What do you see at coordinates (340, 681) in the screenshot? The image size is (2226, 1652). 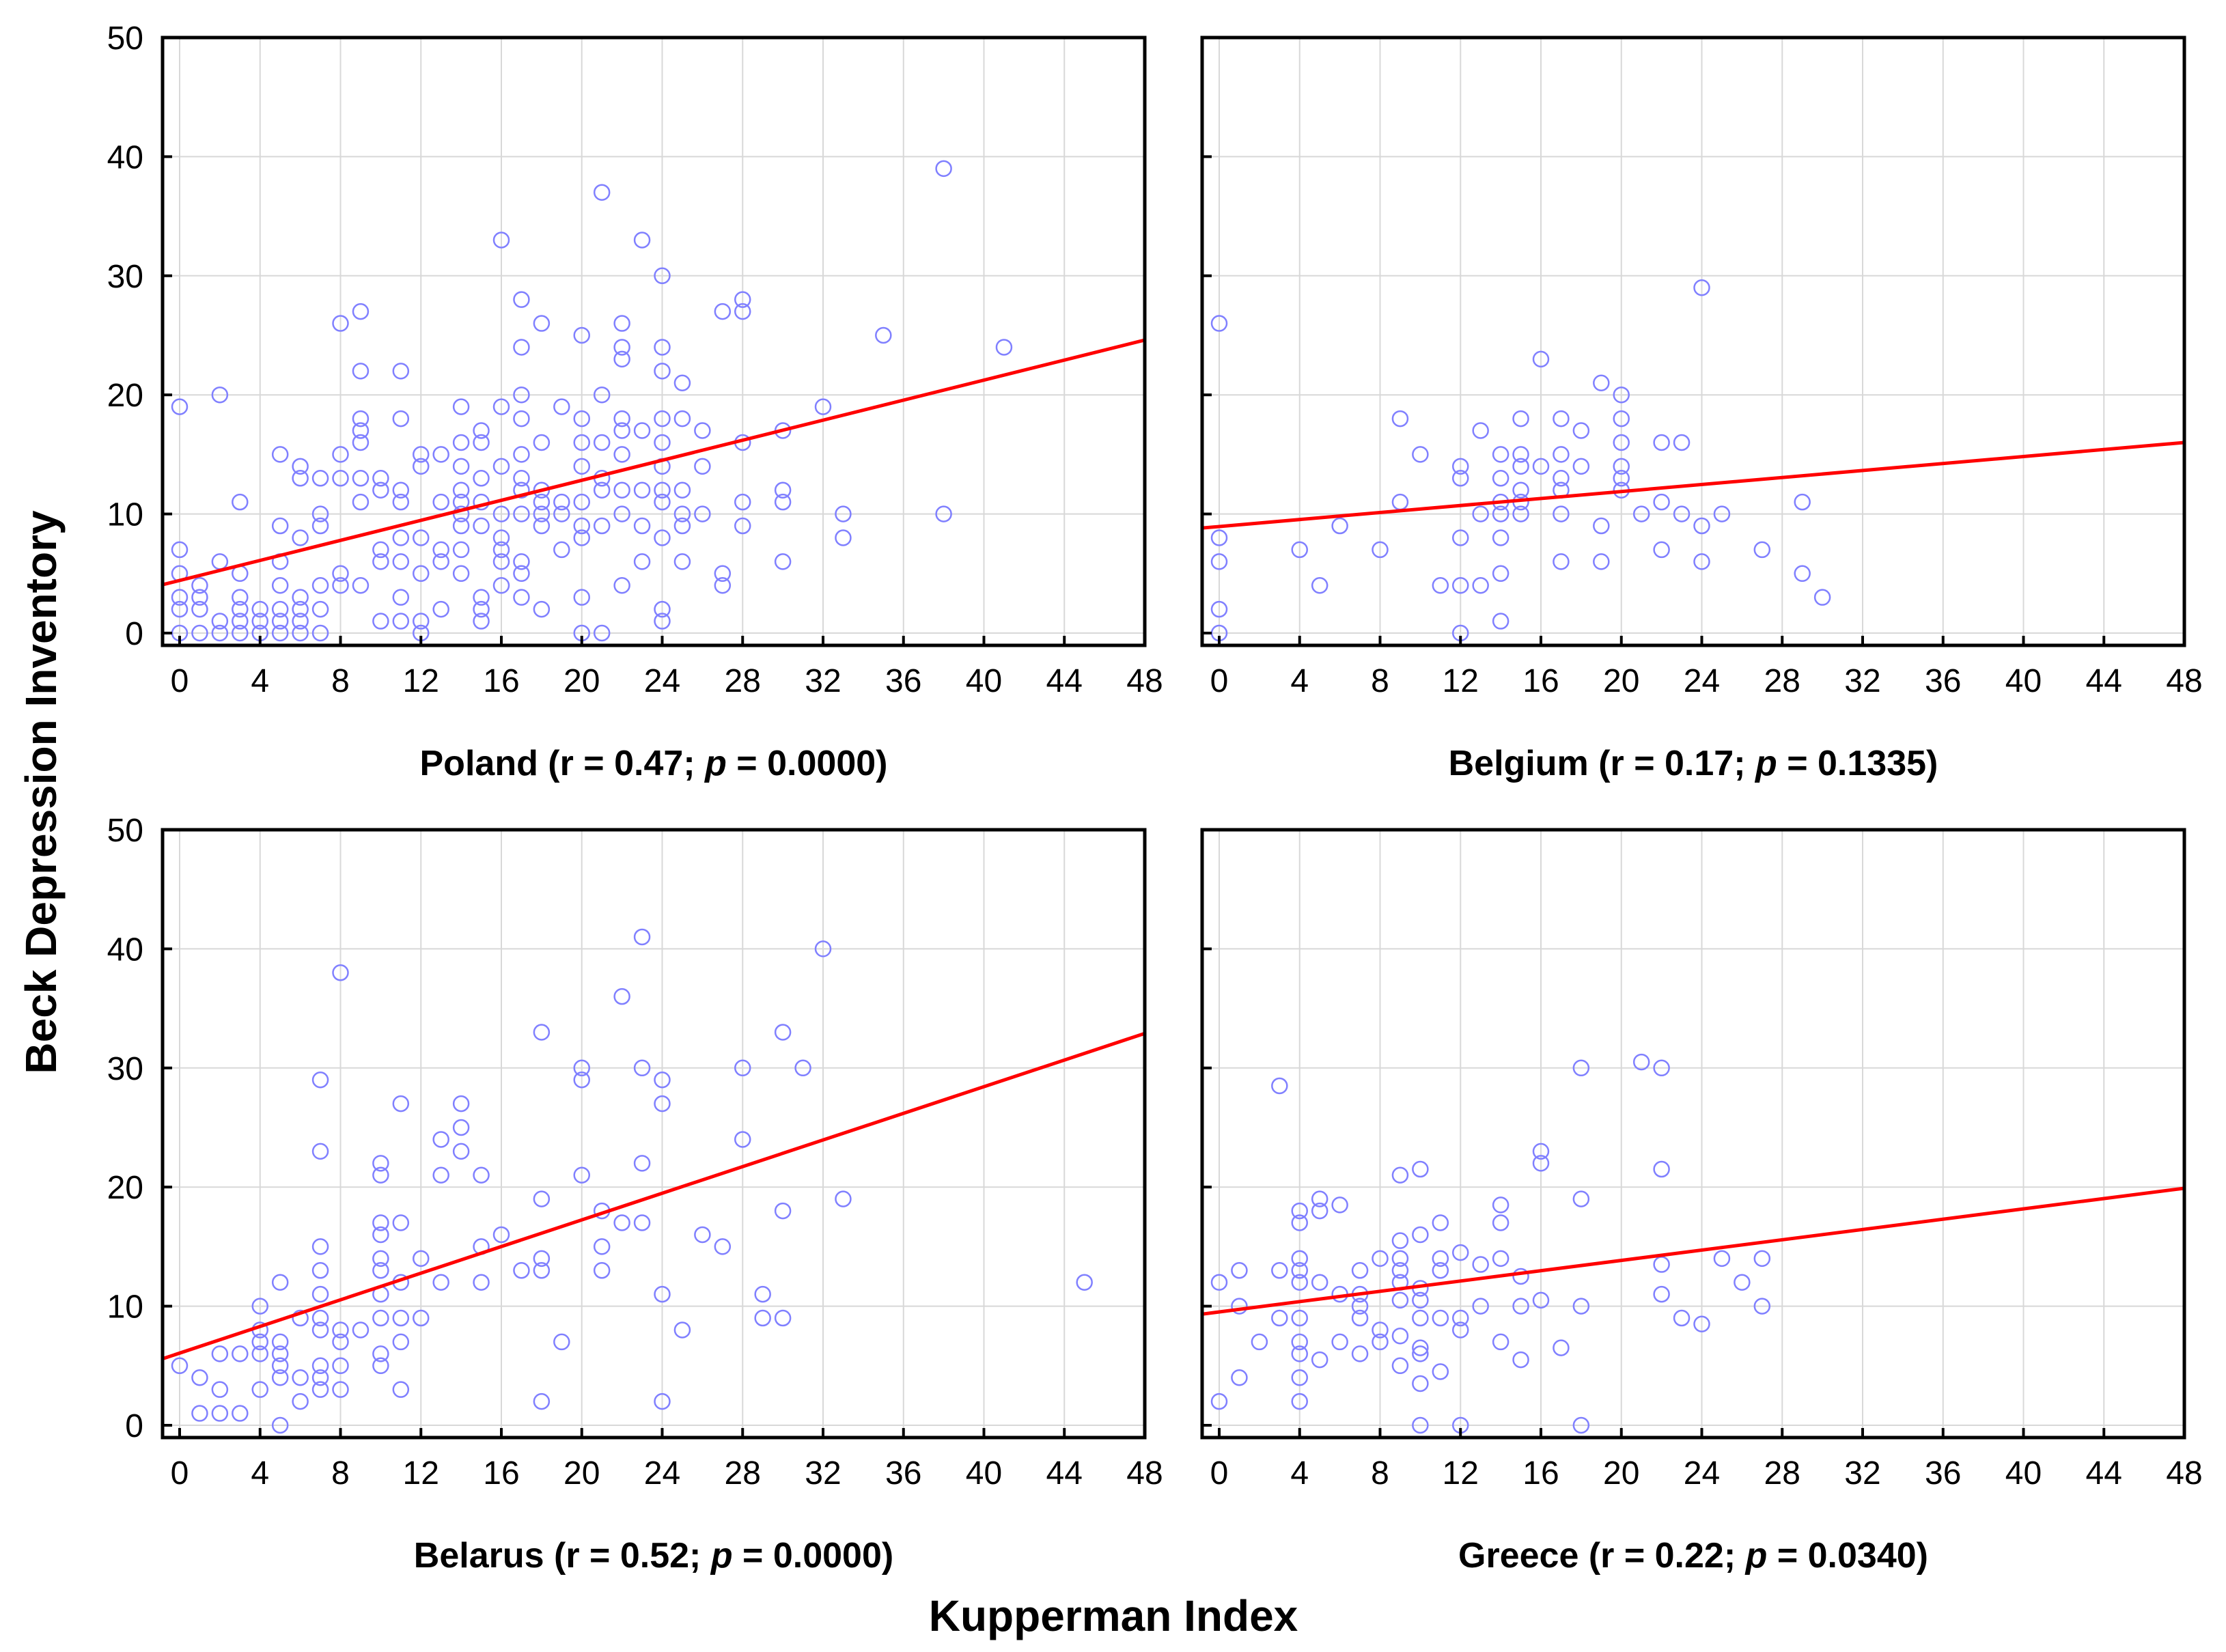 I see `x-tick-label: 8` at bounding box center [340, 681].